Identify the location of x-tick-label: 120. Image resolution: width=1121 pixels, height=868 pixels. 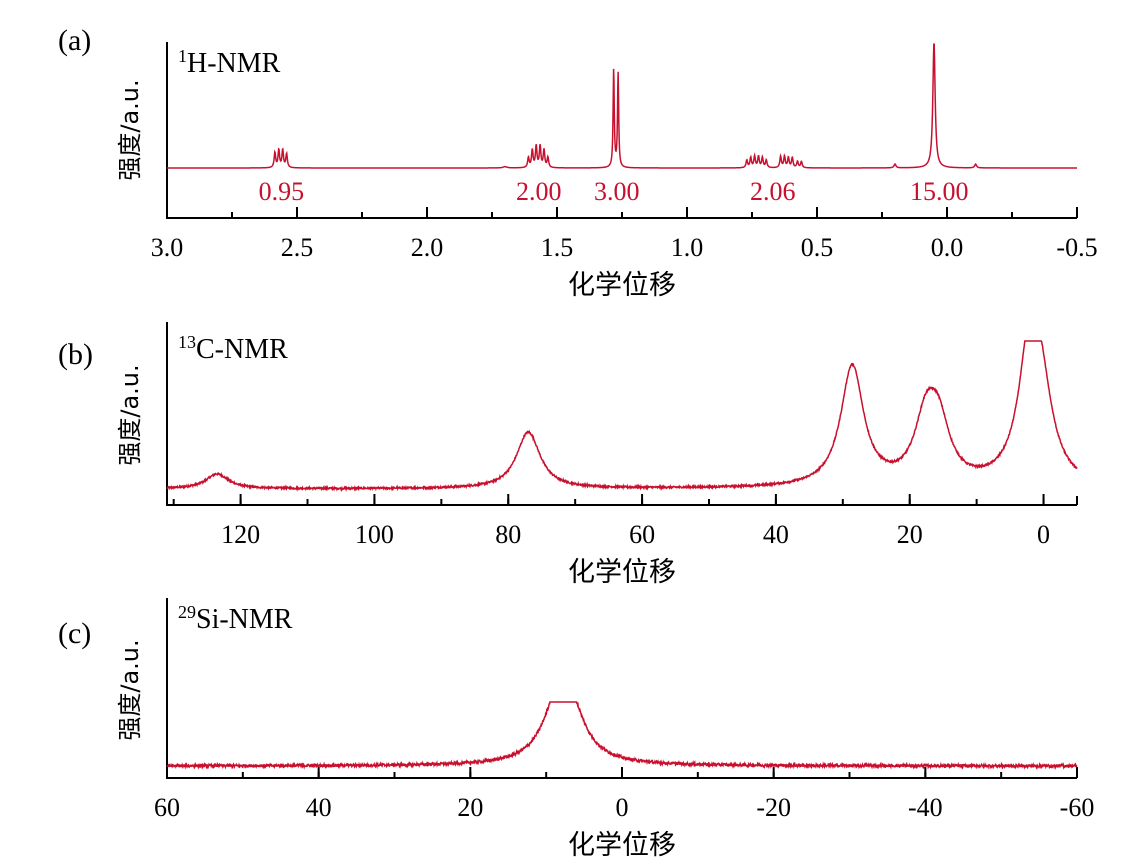
(240, 534).